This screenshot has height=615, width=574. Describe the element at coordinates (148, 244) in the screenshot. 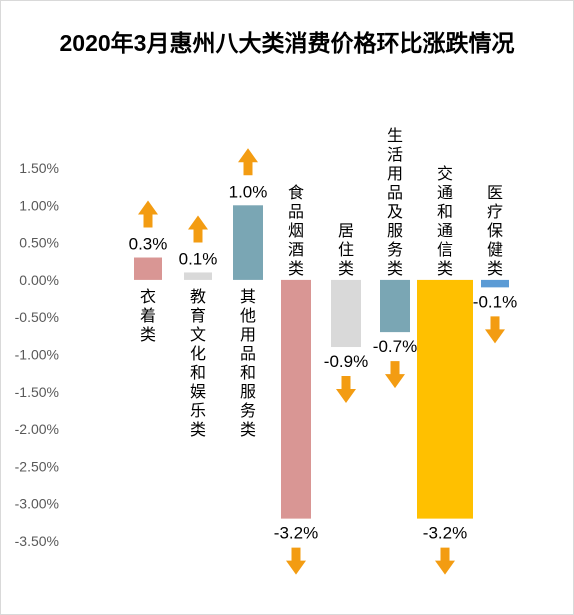

I see `data-label: 0.3%` at that location.